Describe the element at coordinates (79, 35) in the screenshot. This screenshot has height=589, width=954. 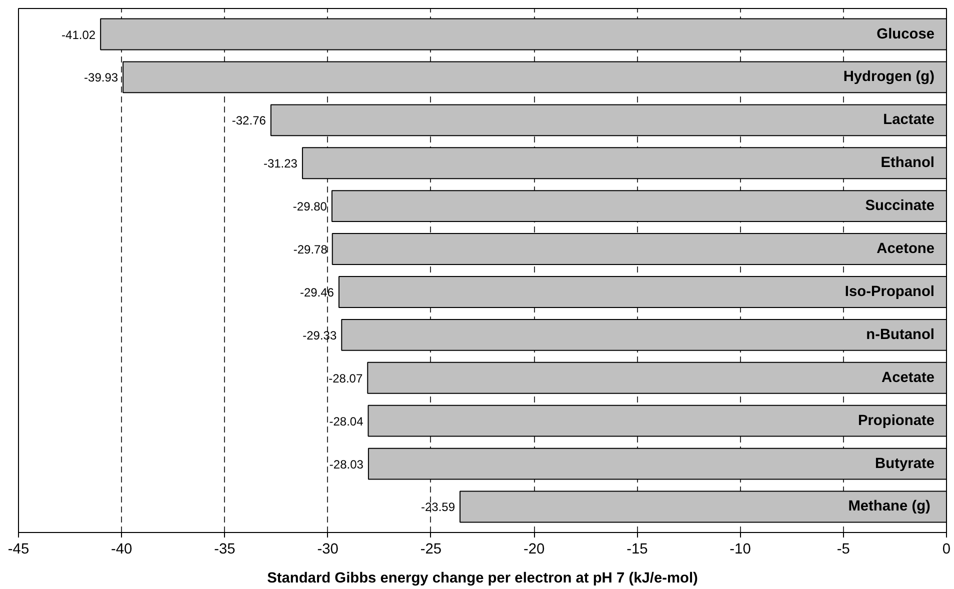
I see `data-label: -41.02` at that location.